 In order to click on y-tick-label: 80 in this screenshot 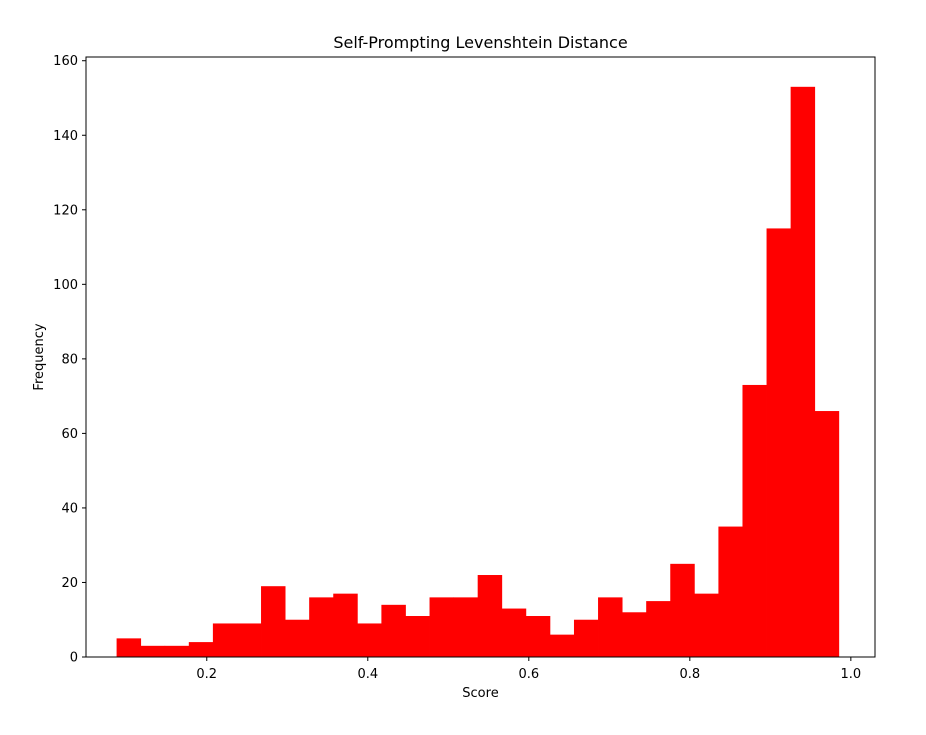, I will do `click(69, 359)`.